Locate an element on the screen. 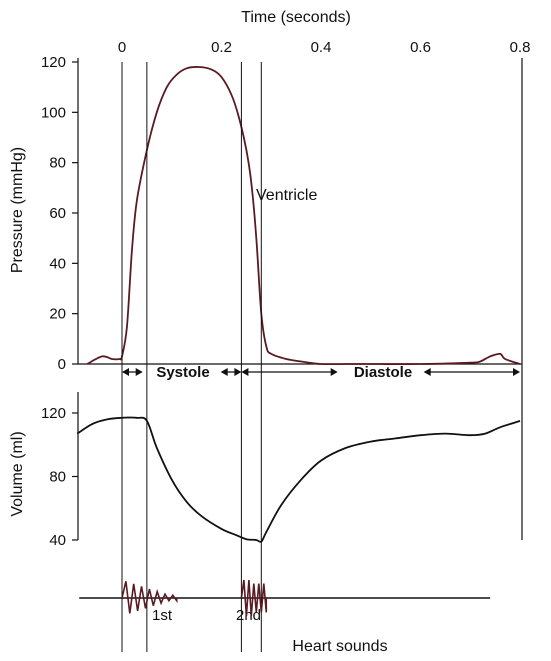 The height and width of the screenshot is (661, 551). y-tick-label: 60 is located at coordinates (57, 213).